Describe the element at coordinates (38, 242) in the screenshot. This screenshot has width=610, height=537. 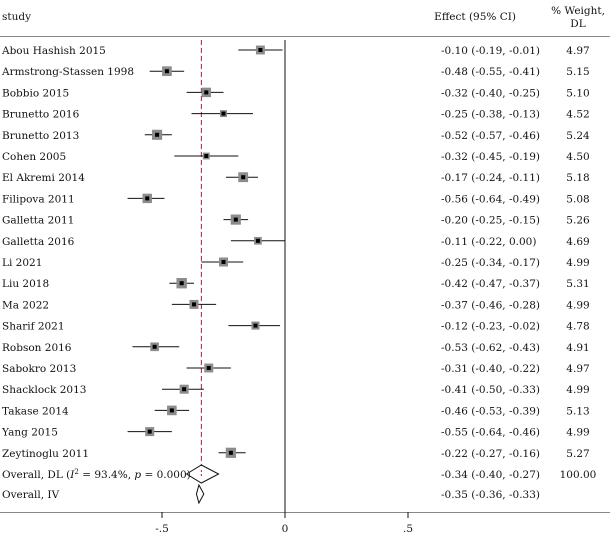
I see `study-label: Galletta 2016` at that location.